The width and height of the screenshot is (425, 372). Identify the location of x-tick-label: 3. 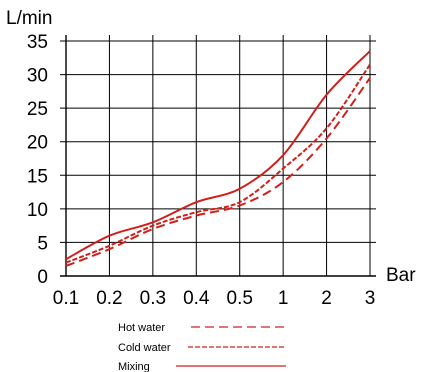
(370, 298).